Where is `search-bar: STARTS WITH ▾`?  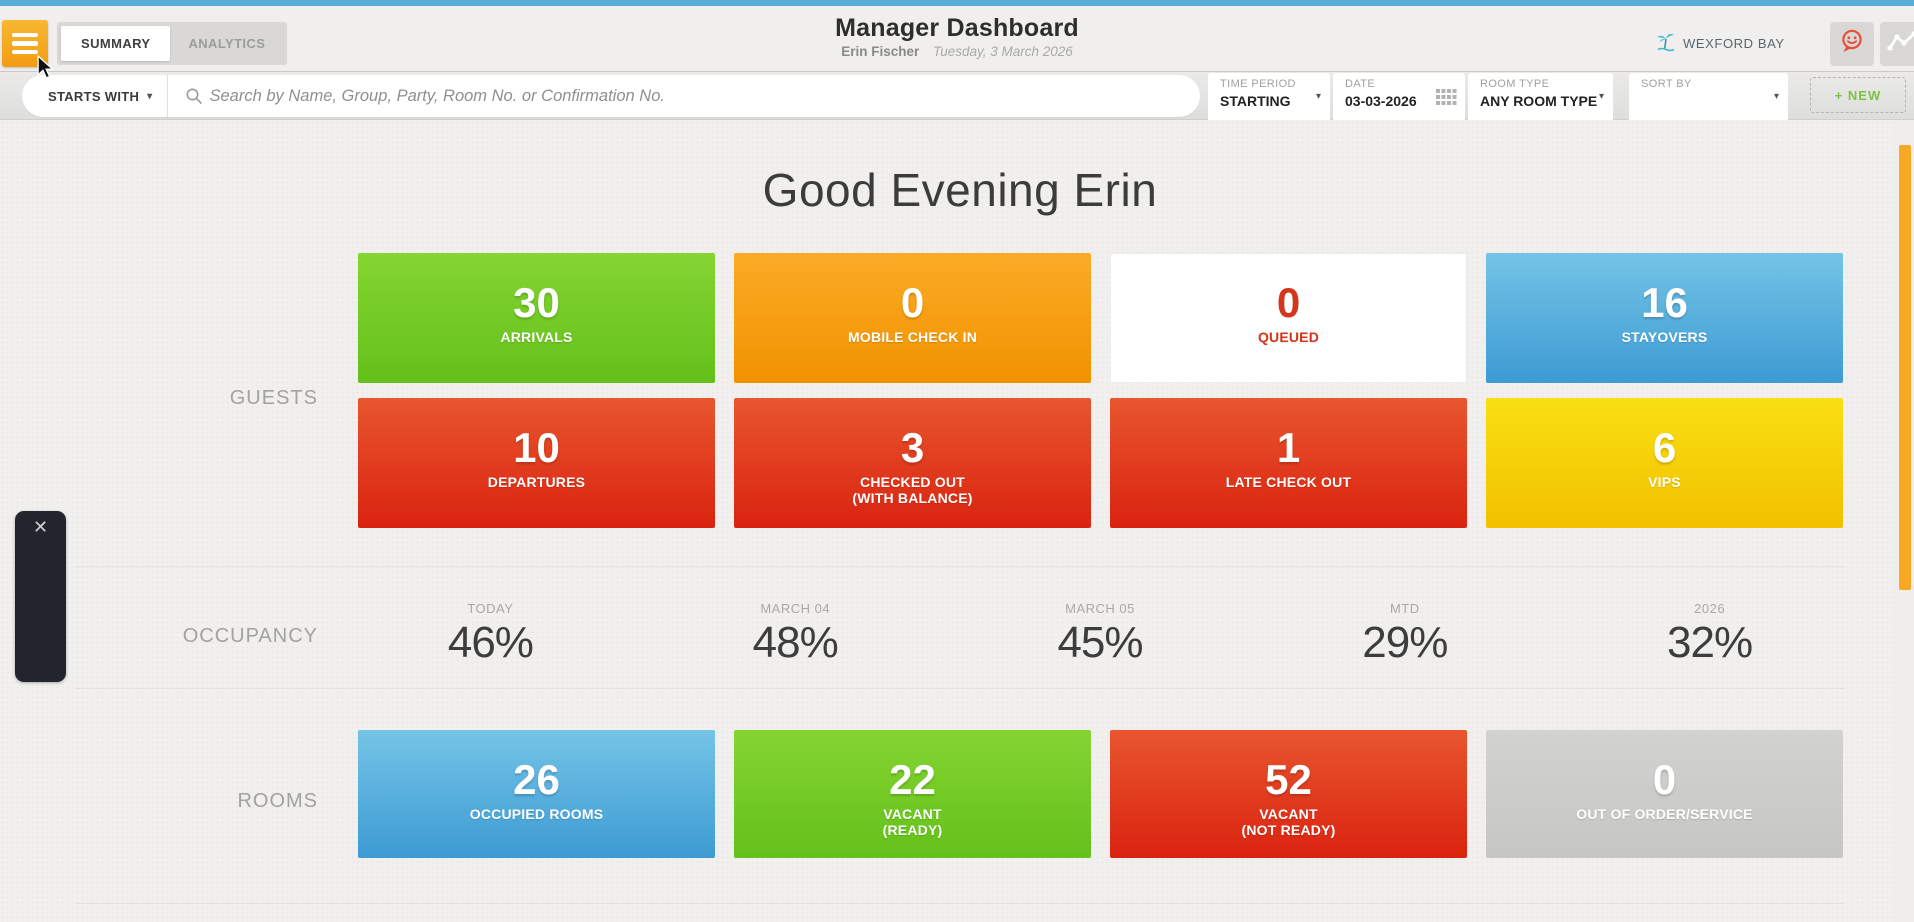
search-bar: STARTS WITH ▾ is located at coordinates (611, 96).